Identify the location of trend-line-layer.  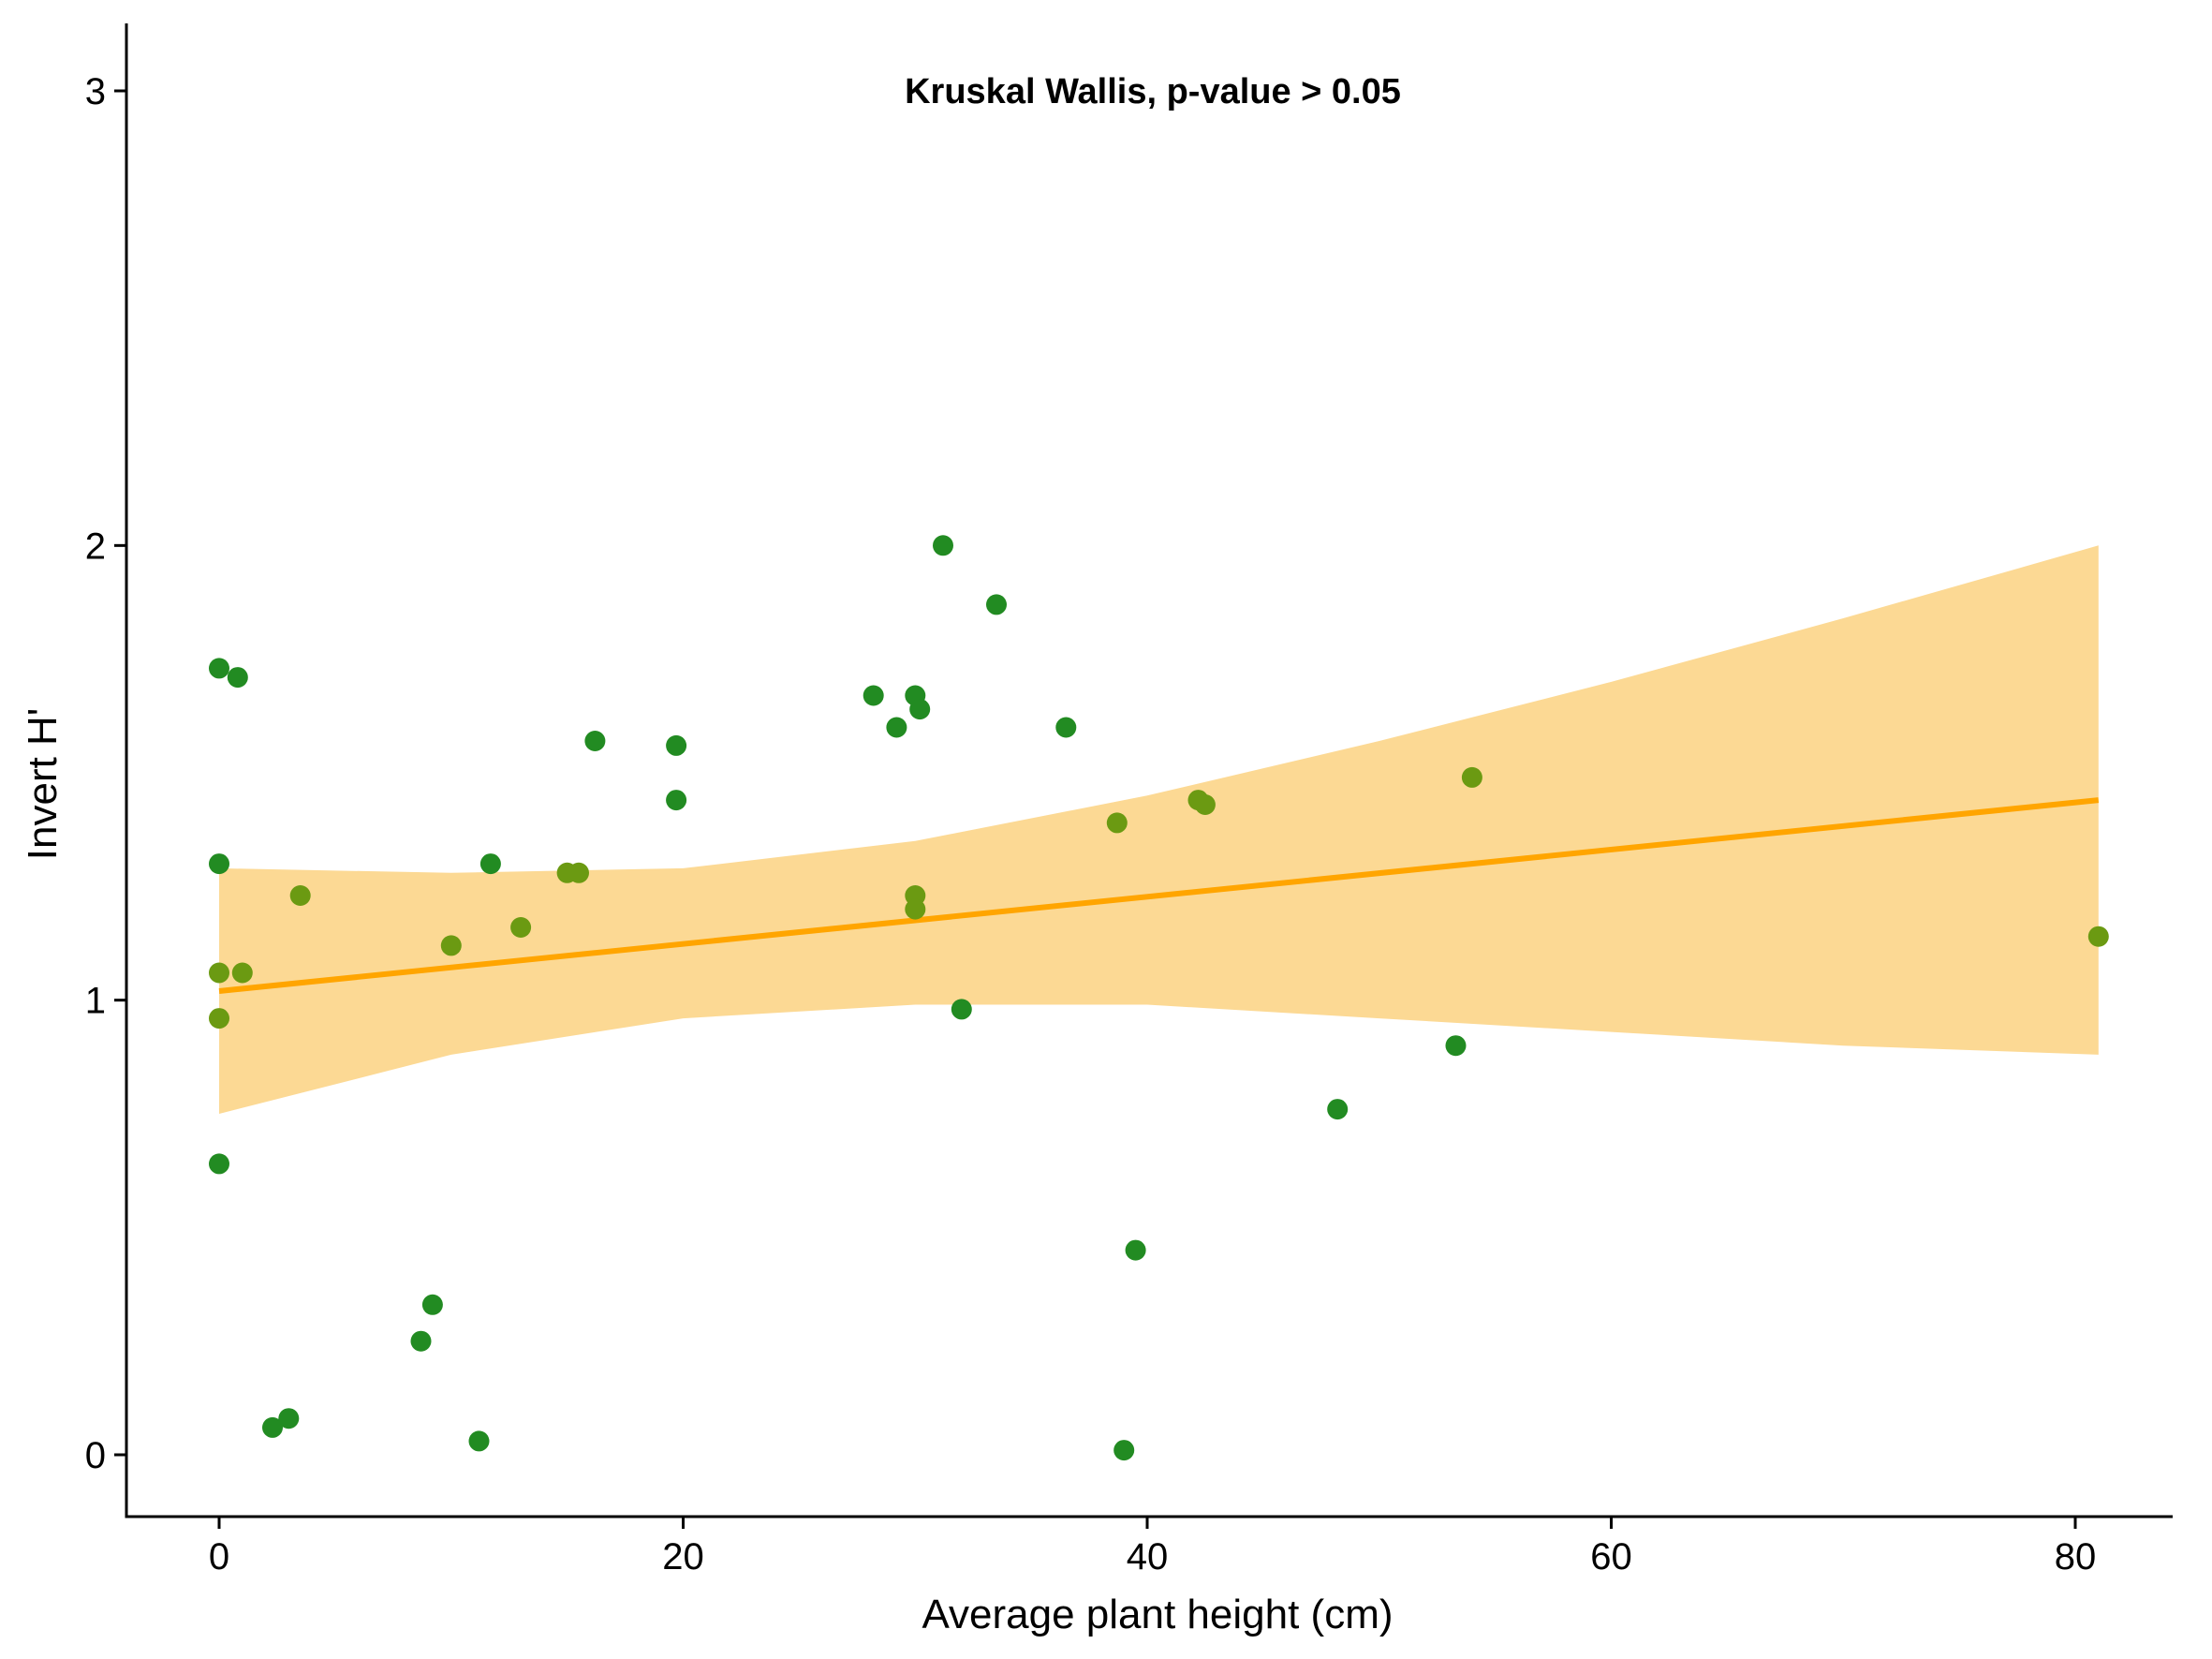
(1159, 896).